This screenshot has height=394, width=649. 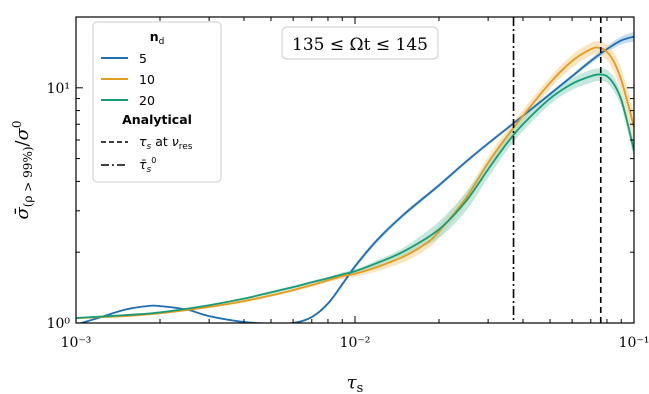 I want to click on x-tick-label: 10⁻³, so click(x=76, y=343).